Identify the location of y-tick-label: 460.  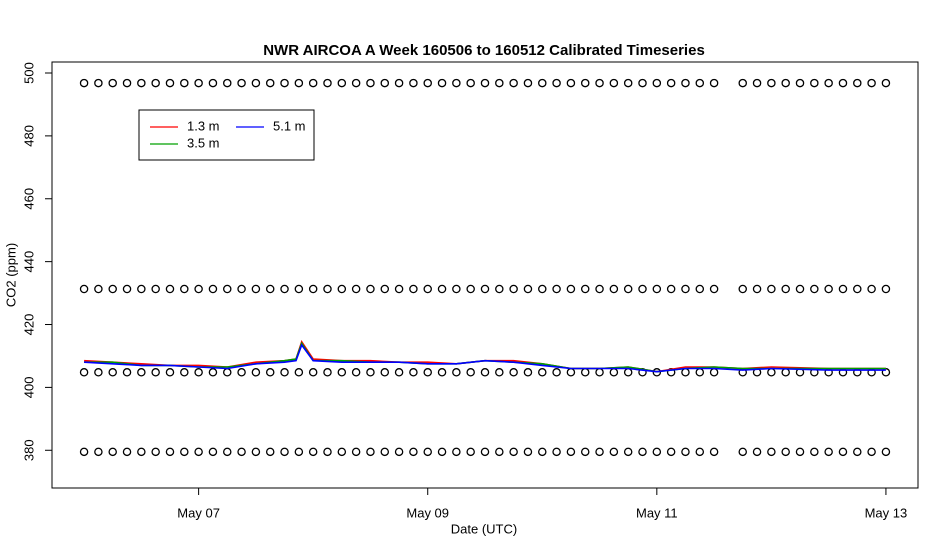
(28, 199).